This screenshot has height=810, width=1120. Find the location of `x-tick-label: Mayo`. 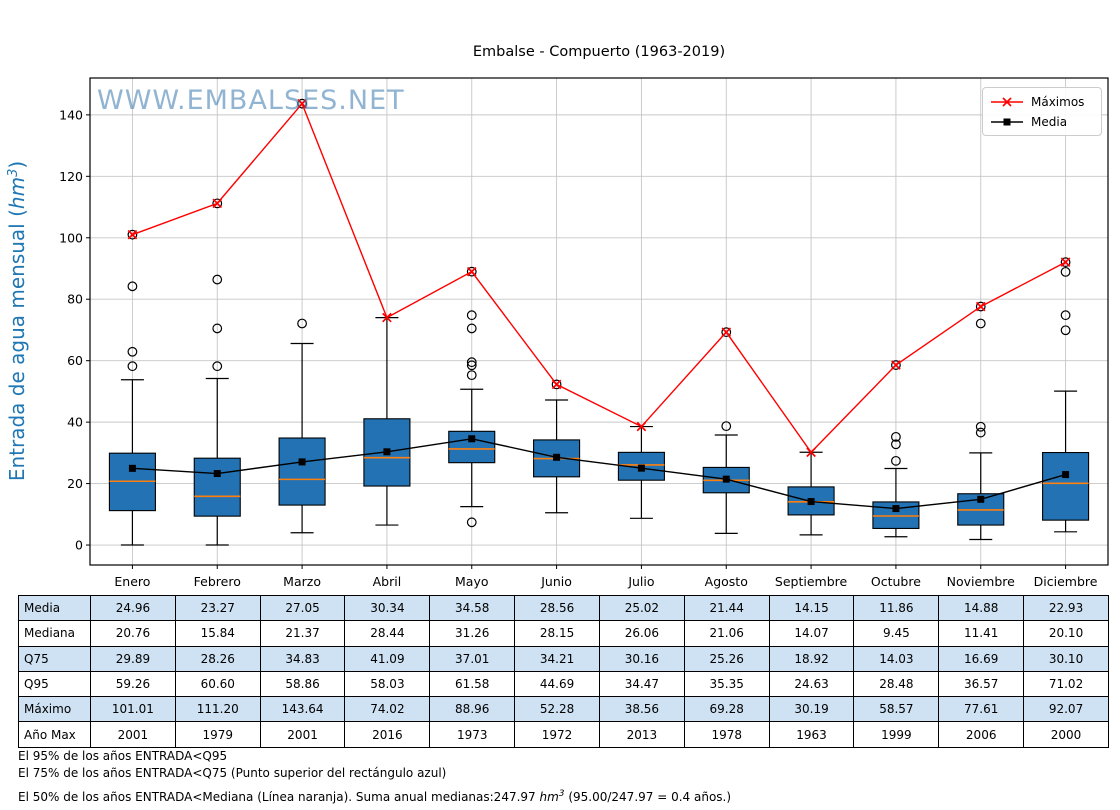

x-tick-label: Mayo is located at coordinates (472, 581).